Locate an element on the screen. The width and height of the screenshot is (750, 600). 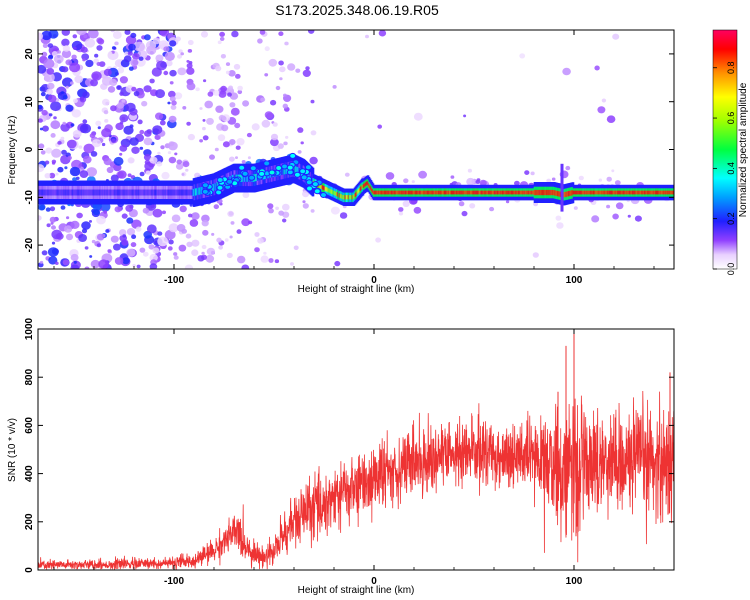
spectrogram-x-tick-label: 0 is located at coordinates (374, 280).